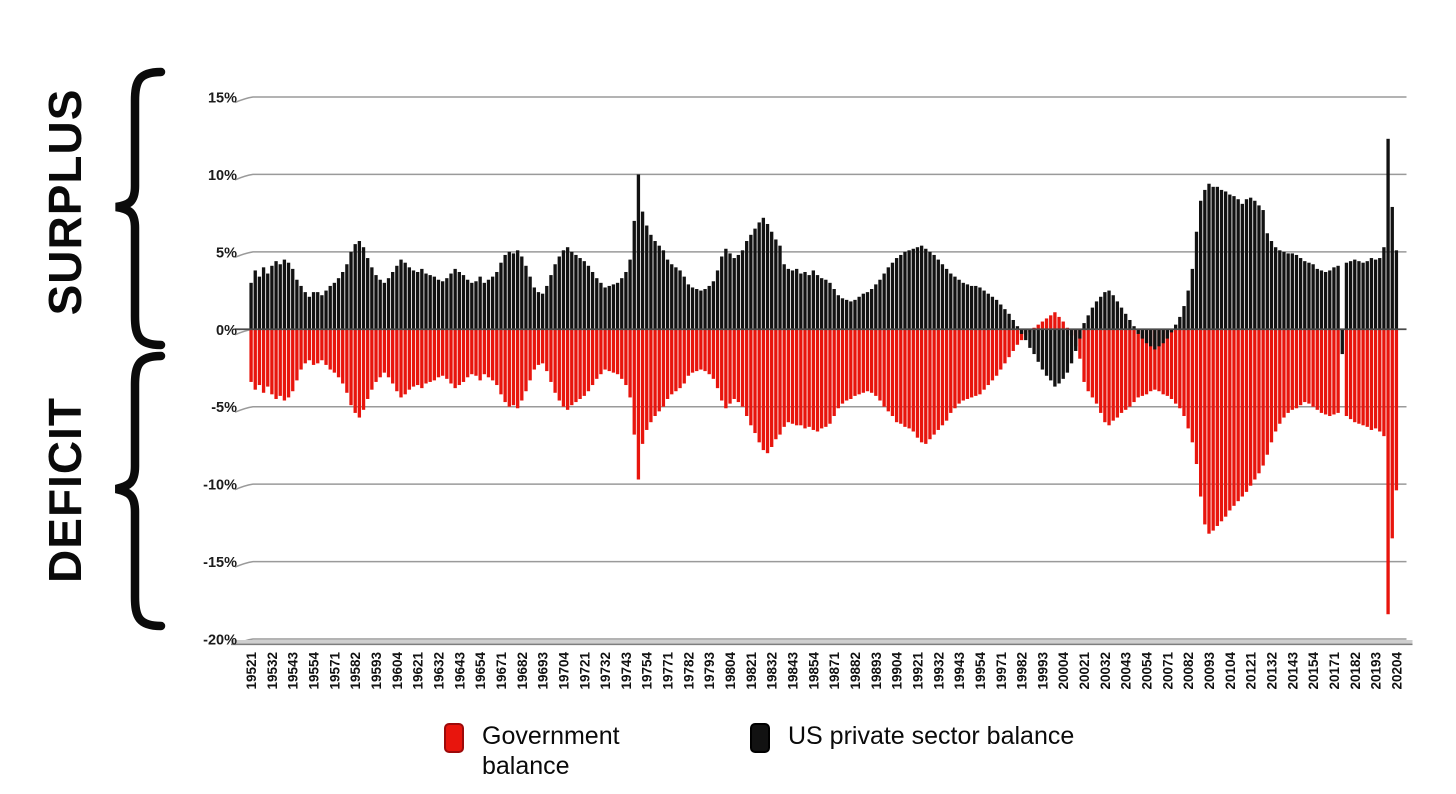  What do you see at coordinates (220, 563) in the screenshot?
I see `y-tick-label: -15%` at bounding box center [220, 563].